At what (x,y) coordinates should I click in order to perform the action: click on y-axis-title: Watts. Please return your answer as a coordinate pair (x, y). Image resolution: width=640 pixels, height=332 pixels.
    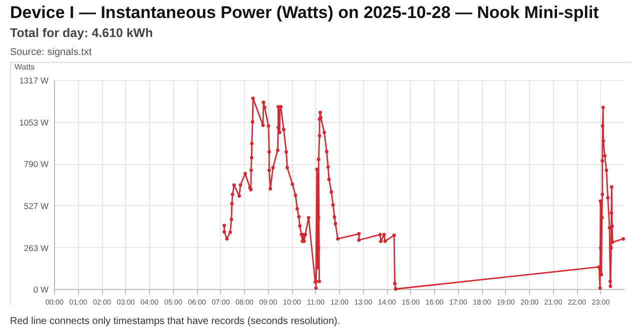
    Looking at the image, I should click on (24, 67).